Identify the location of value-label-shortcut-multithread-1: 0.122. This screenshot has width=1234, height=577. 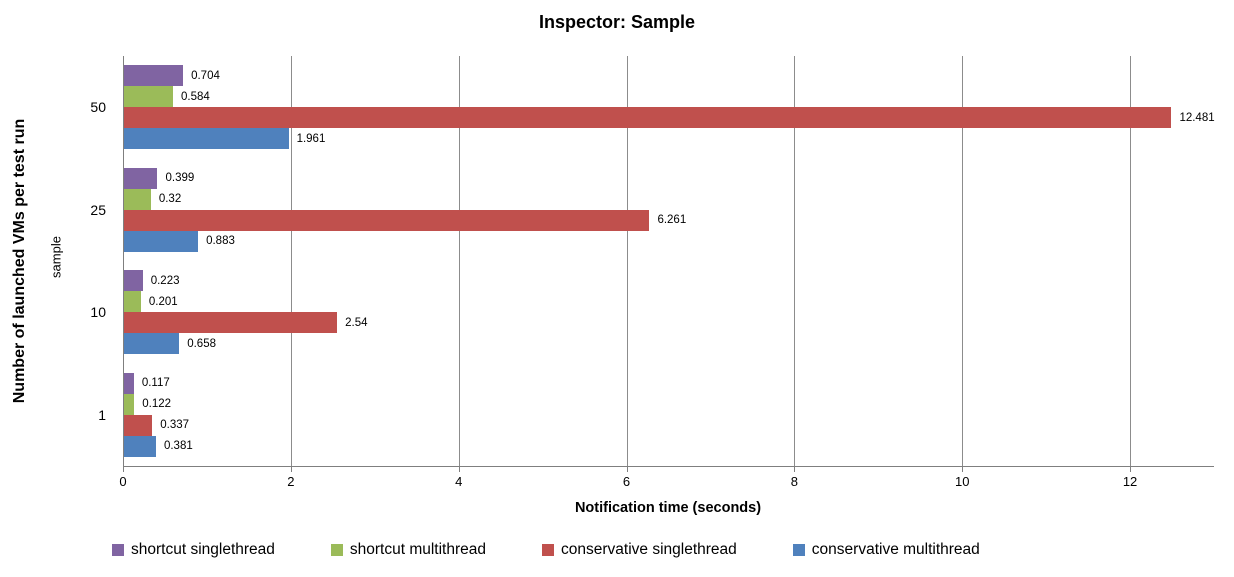
(157, 404).